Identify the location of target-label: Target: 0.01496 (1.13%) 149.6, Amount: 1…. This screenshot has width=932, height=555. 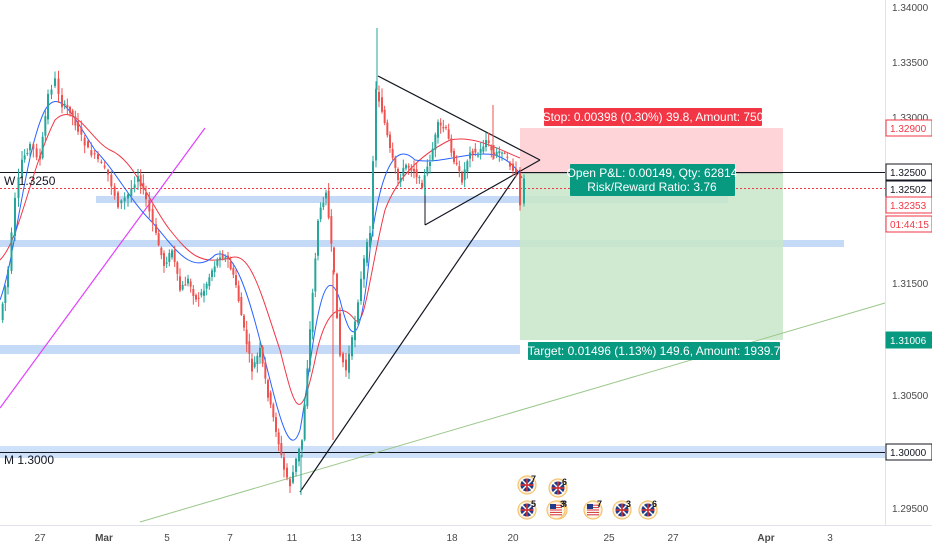
(654, 351).